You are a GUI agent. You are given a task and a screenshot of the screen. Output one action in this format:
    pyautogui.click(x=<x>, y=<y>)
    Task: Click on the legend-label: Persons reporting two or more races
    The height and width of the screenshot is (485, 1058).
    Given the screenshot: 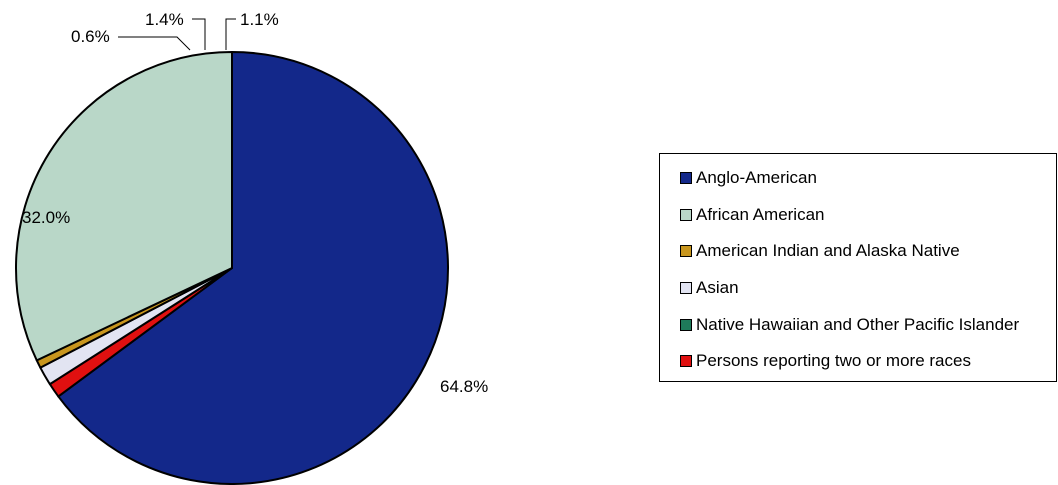 What is the action you would take?
    pyautogui.click(x=833, y=361)
    